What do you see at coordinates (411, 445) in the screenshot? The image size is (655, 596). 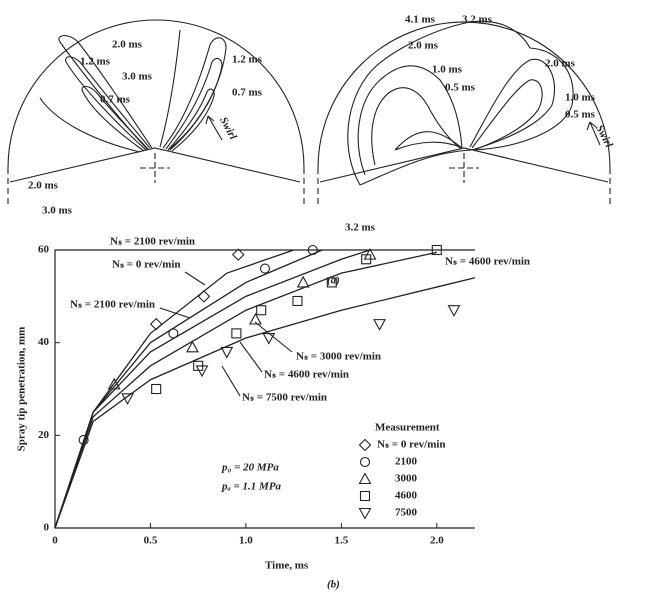 I see `legend-label: Nₛ = 0 rev/min` at bounding box center [411, 445].